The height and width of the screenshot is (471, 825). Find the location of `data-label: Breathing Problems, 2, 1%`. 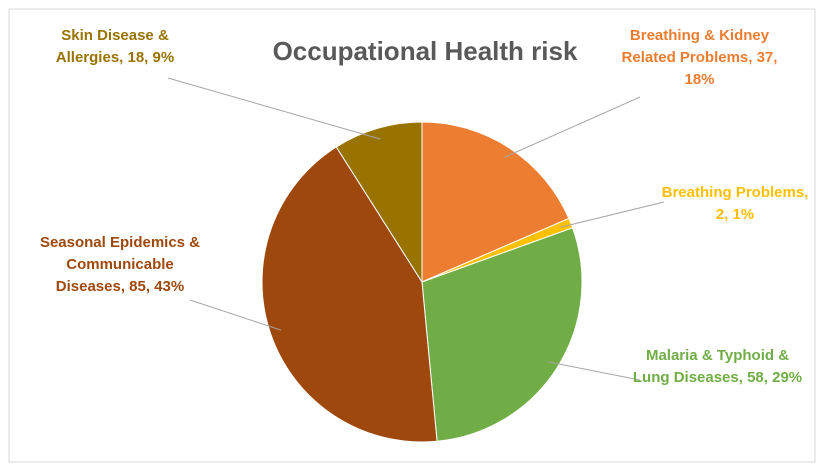

data-label: Breathing Problems, 2, 1% is located at coordinates (735, 203).